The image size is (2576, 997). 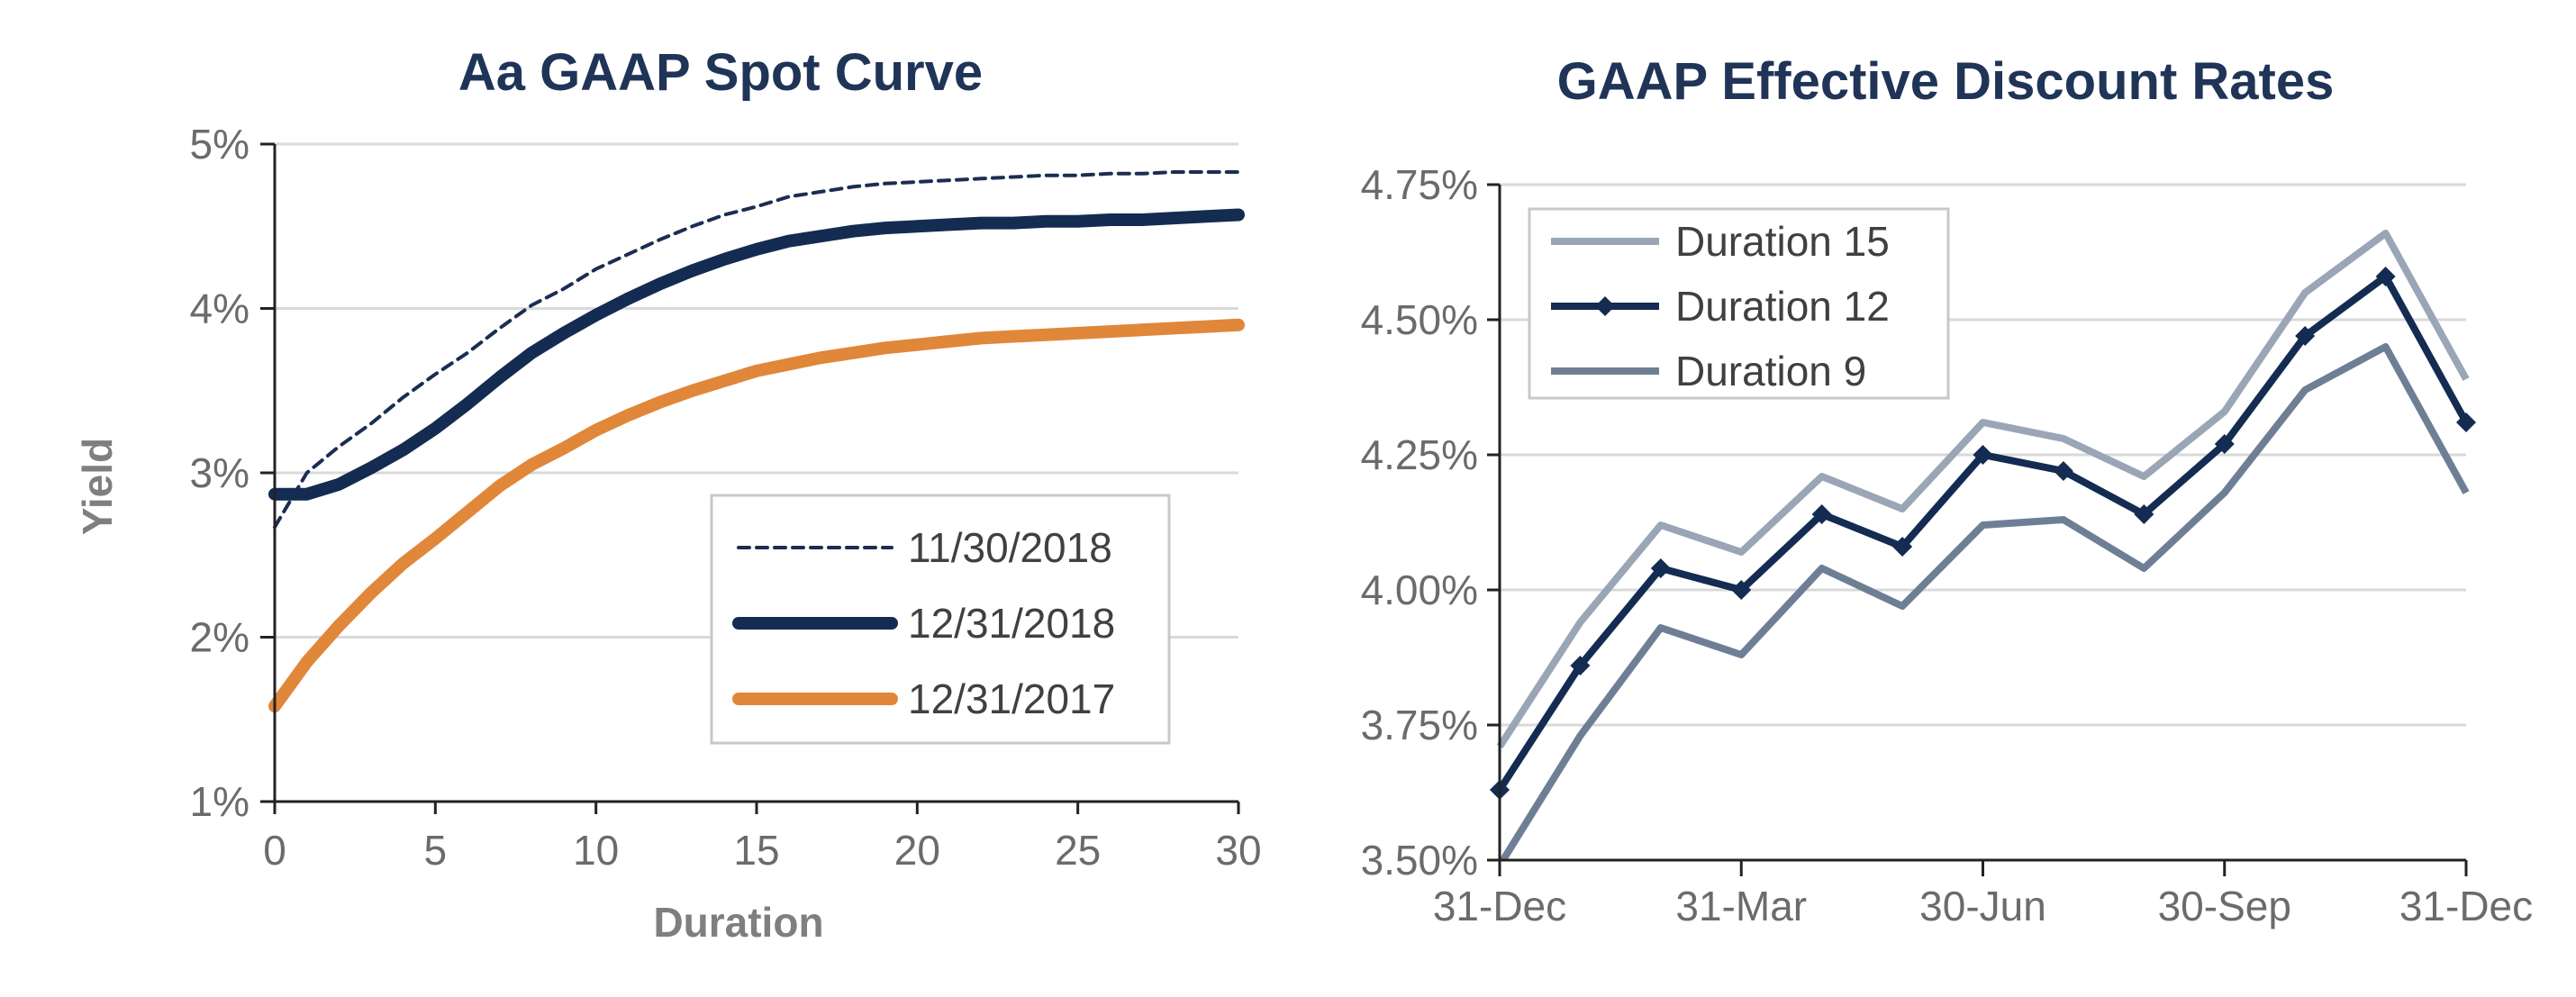 I want to click on right-legend-label-1: Duration 15, so click(x=1782, y=242).